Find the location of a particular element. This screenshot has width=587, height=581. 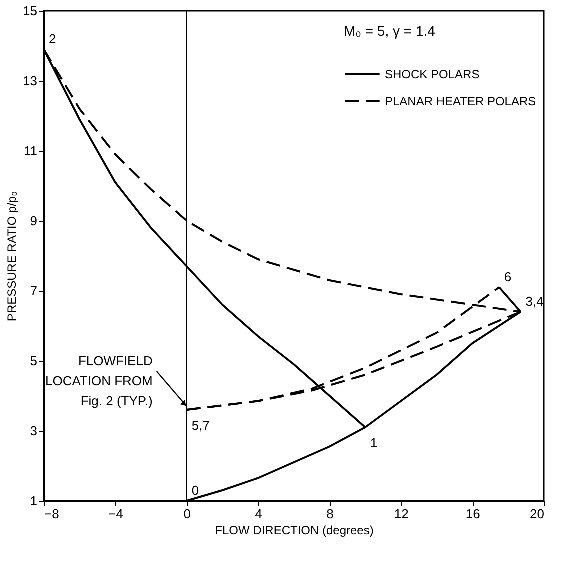

y-tick-label: 1 is located at coordinates (34, 501).